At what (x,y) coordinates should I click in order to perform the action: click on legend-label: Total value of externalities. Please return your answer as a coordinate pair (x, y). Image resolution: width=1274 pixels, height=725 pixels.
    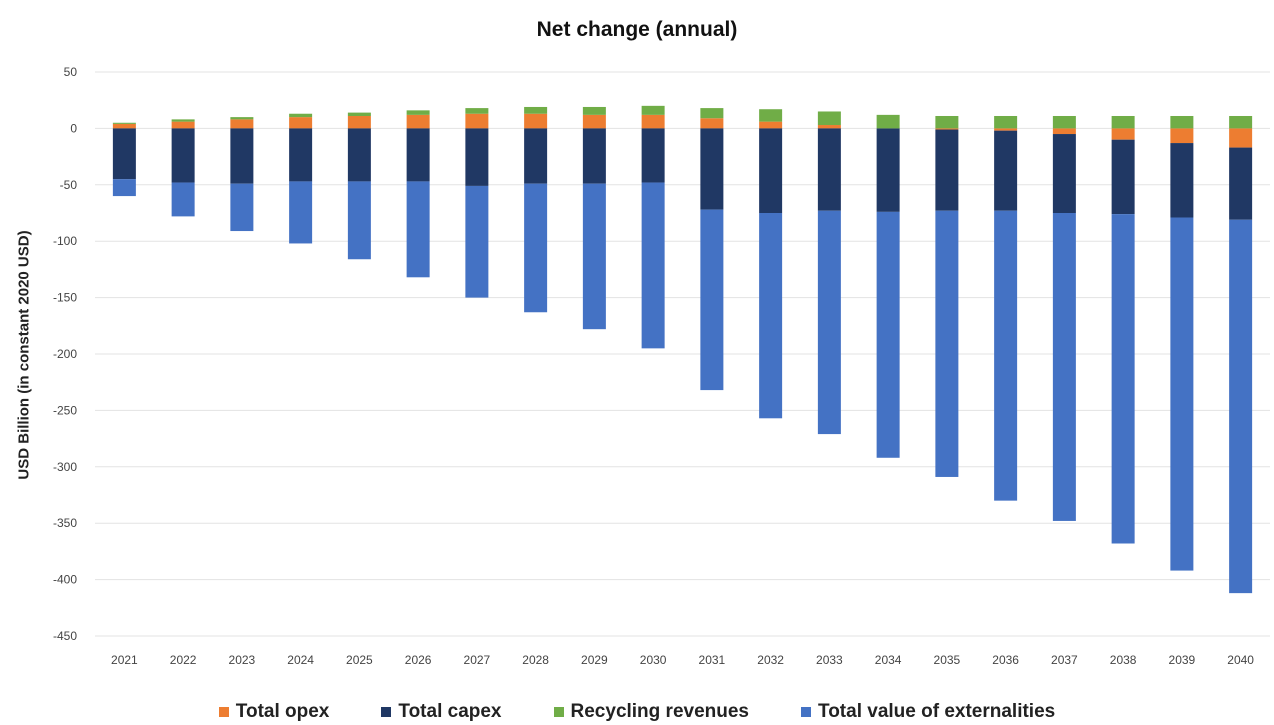
    Looking at the image, I should click on (937, 711).